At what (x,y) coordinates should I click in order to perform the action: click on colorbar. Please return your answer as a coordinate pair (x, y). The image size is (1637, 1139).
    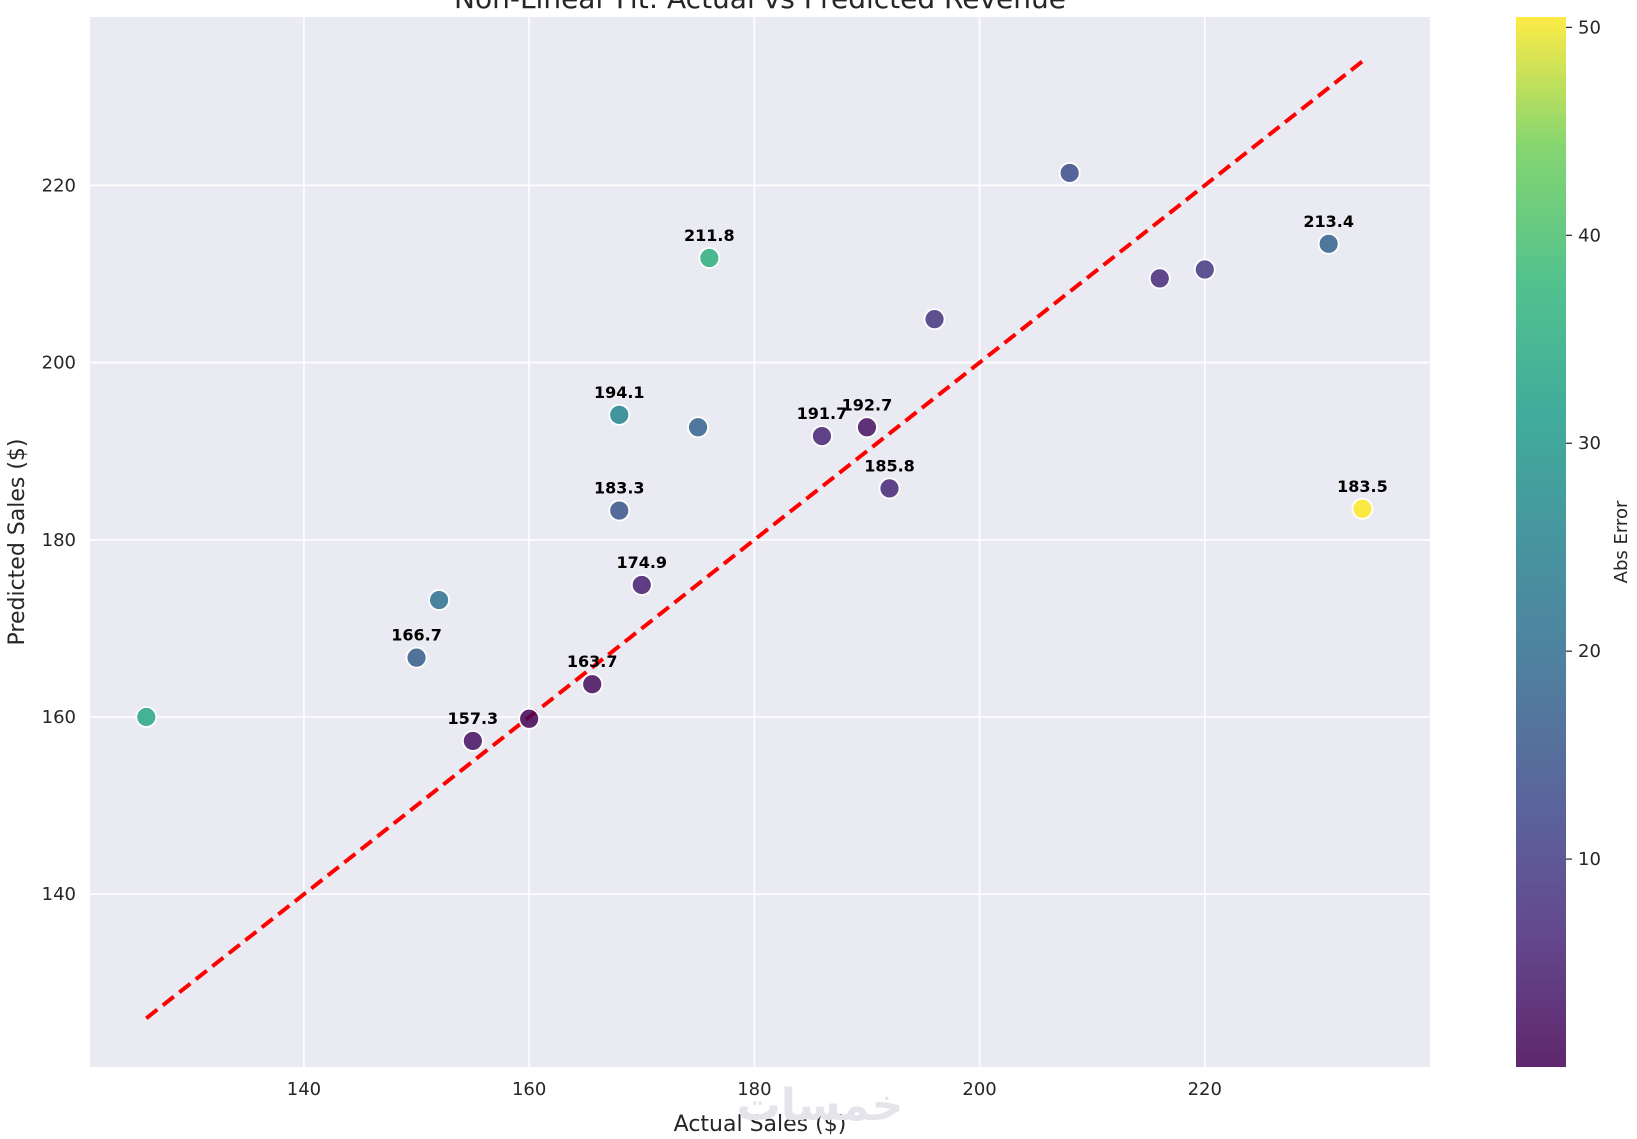
    Looking at the image, I should click on (1541, 542).